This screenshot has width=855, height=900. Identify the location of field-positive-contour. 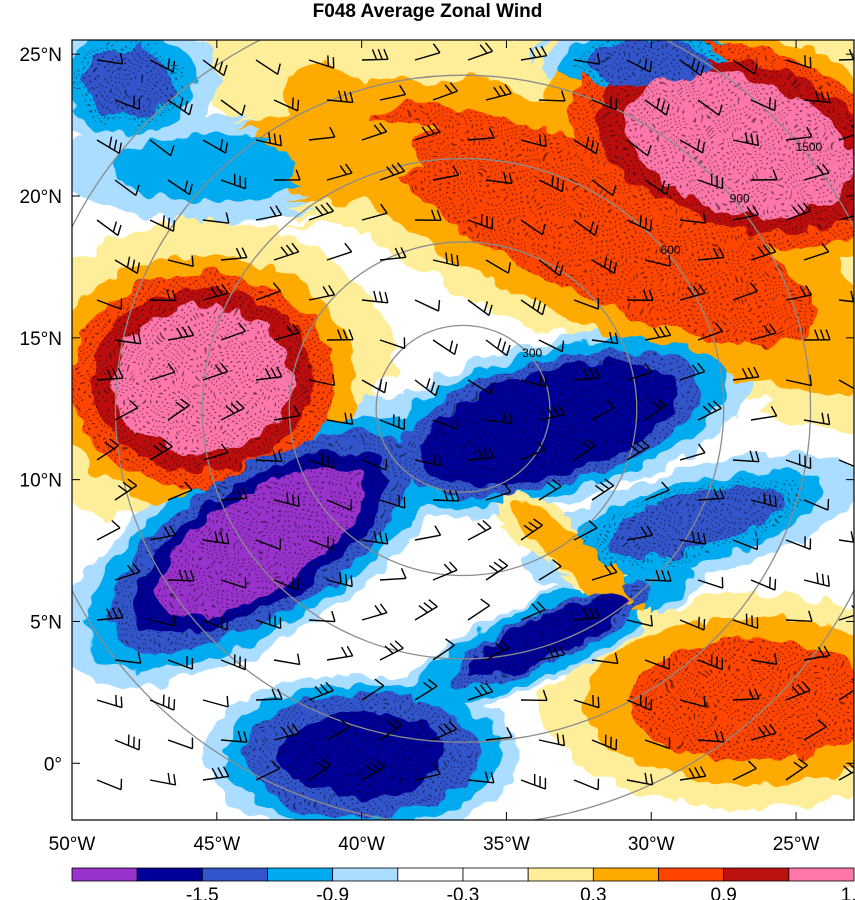
(405, 58).